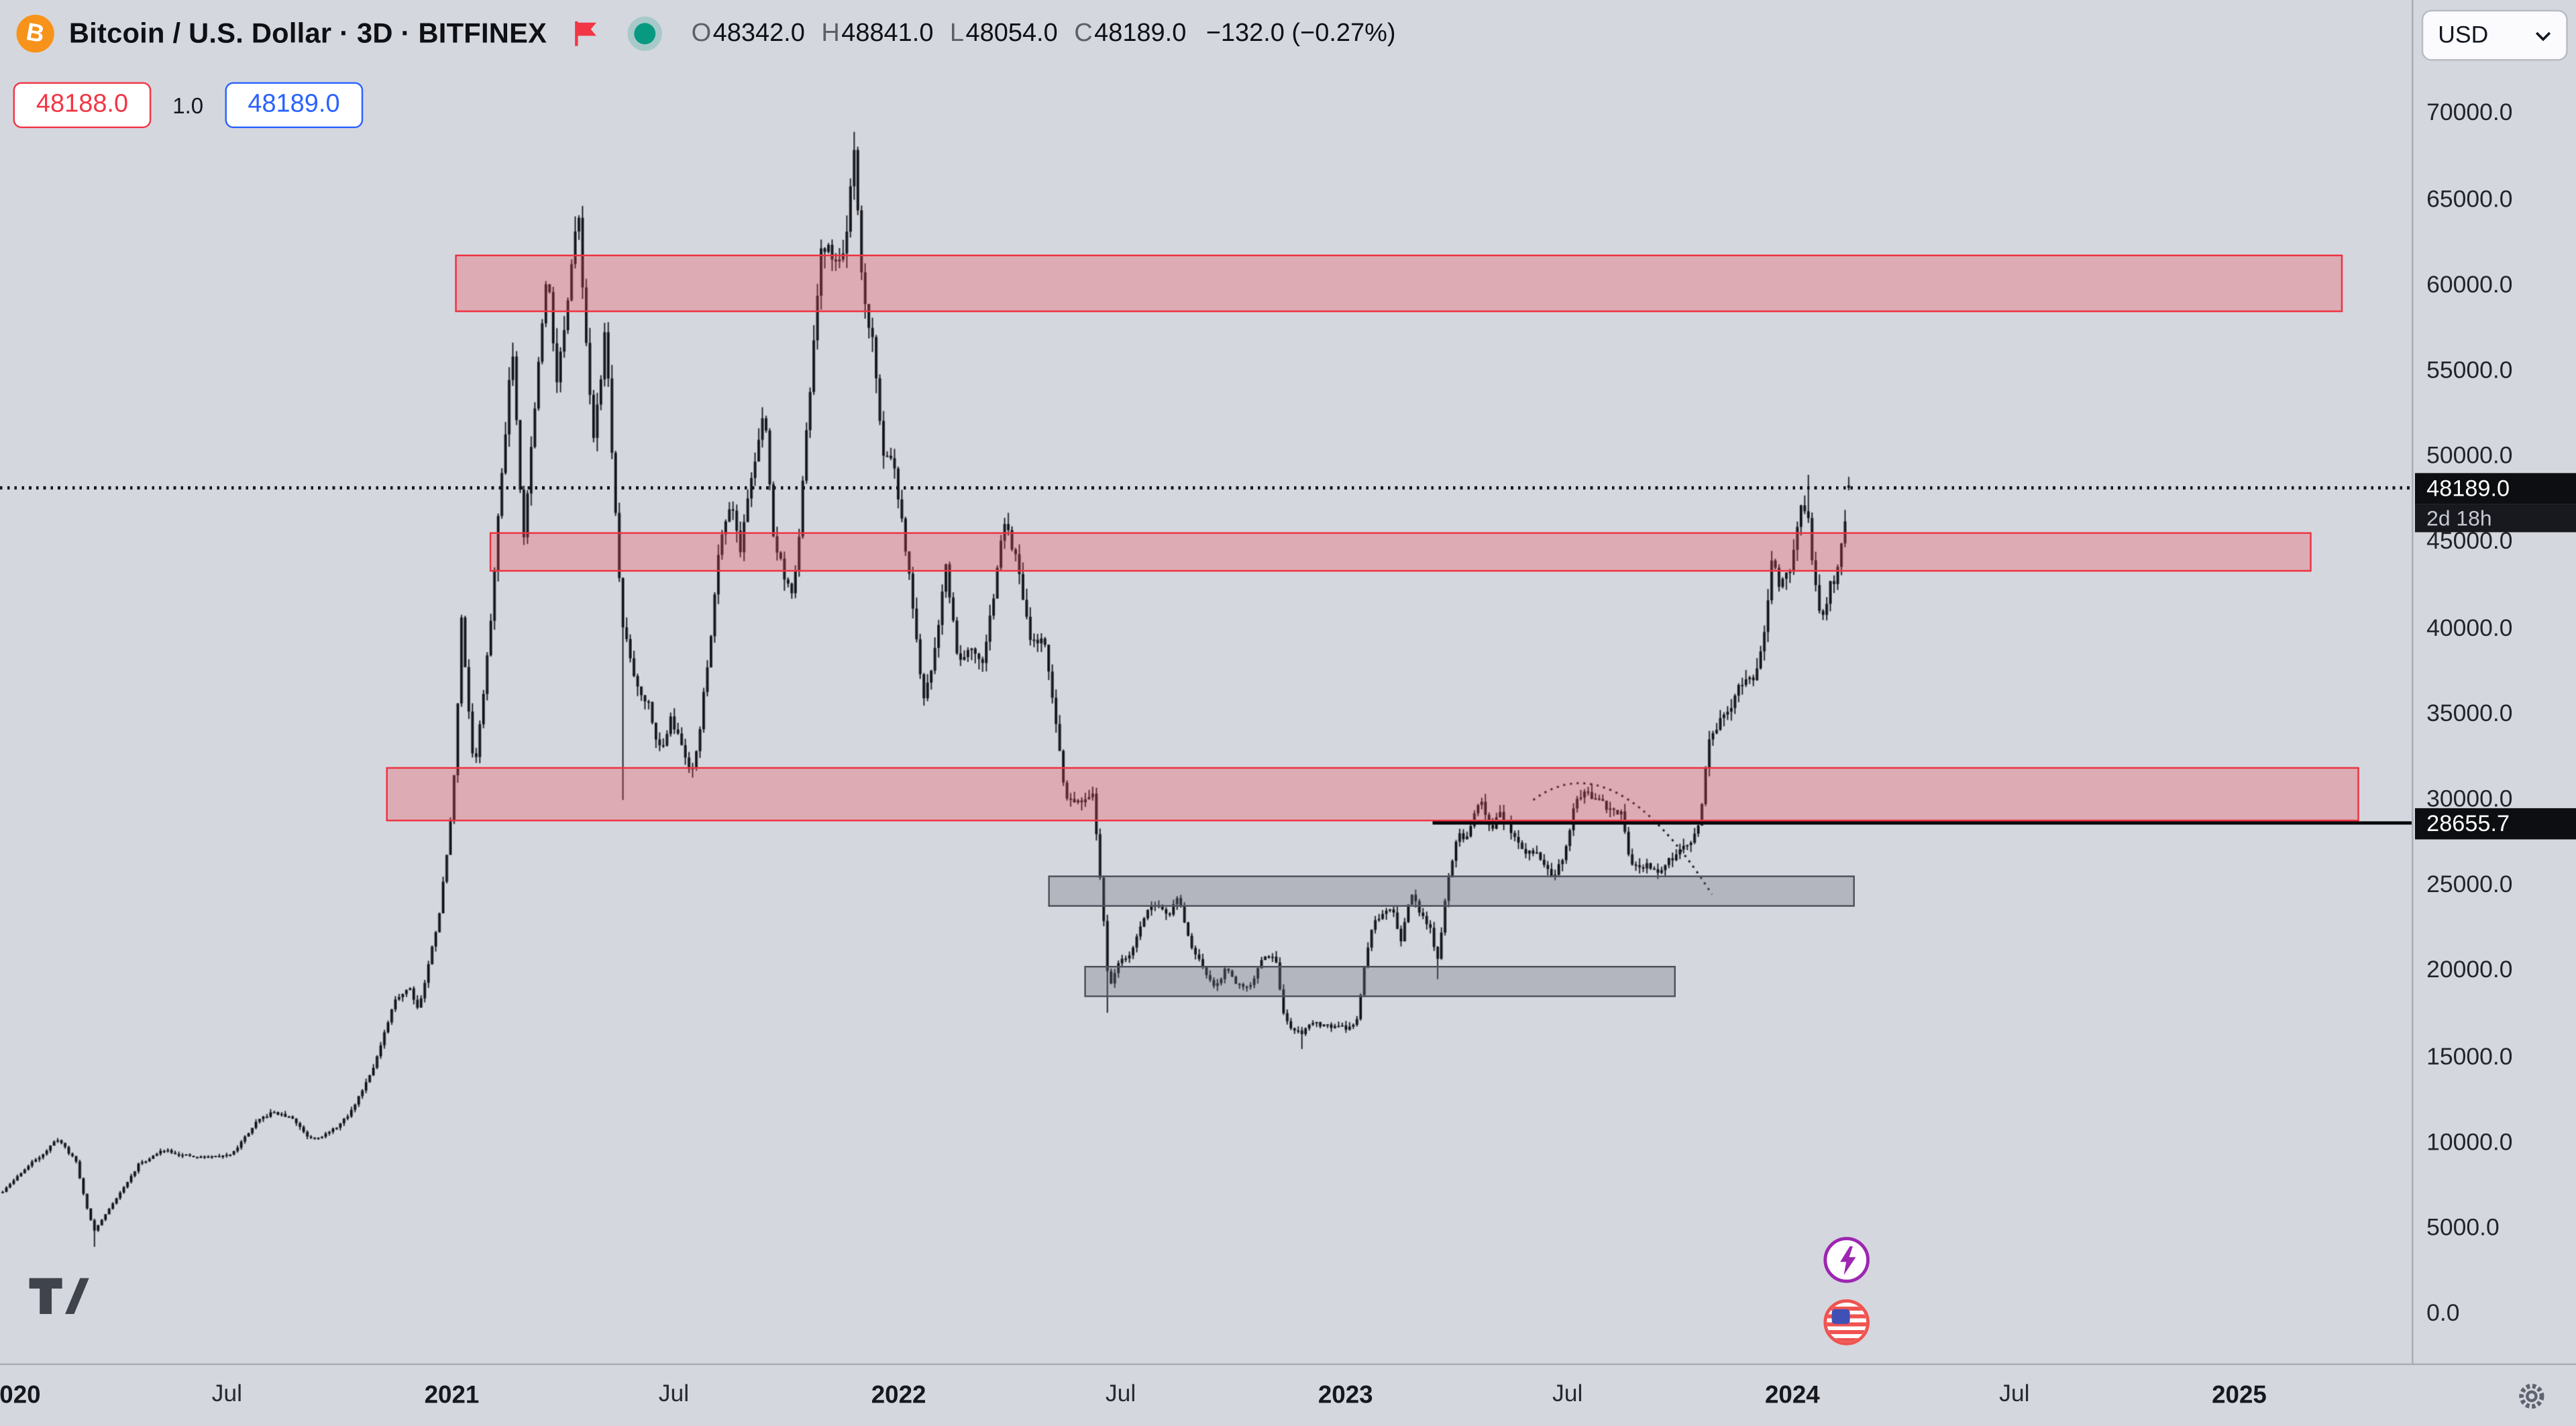 The height and width of the screenshot is (1426, 2576). I want to click on time-axis: 020 Jul 2021 Jul 2022 Jul 2023 Jul 2024 Jul 2025, so click(1288, 1394).